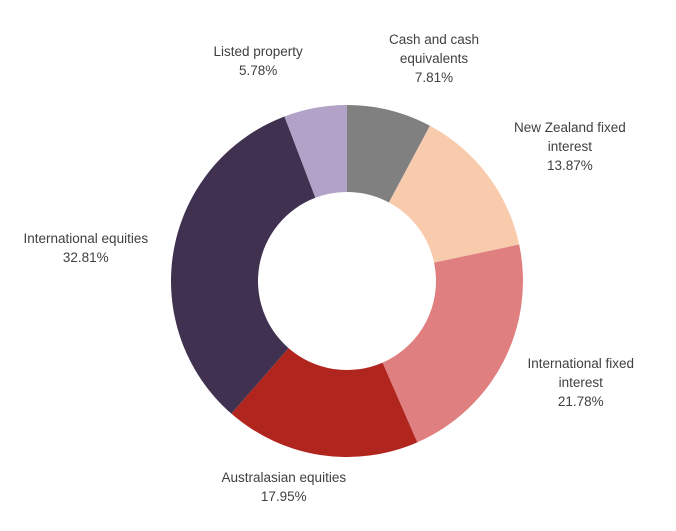 Image resolution: width=676 pixels, height=531 pixels. I want to click on label-value: 21.78%, so click(580, 401).